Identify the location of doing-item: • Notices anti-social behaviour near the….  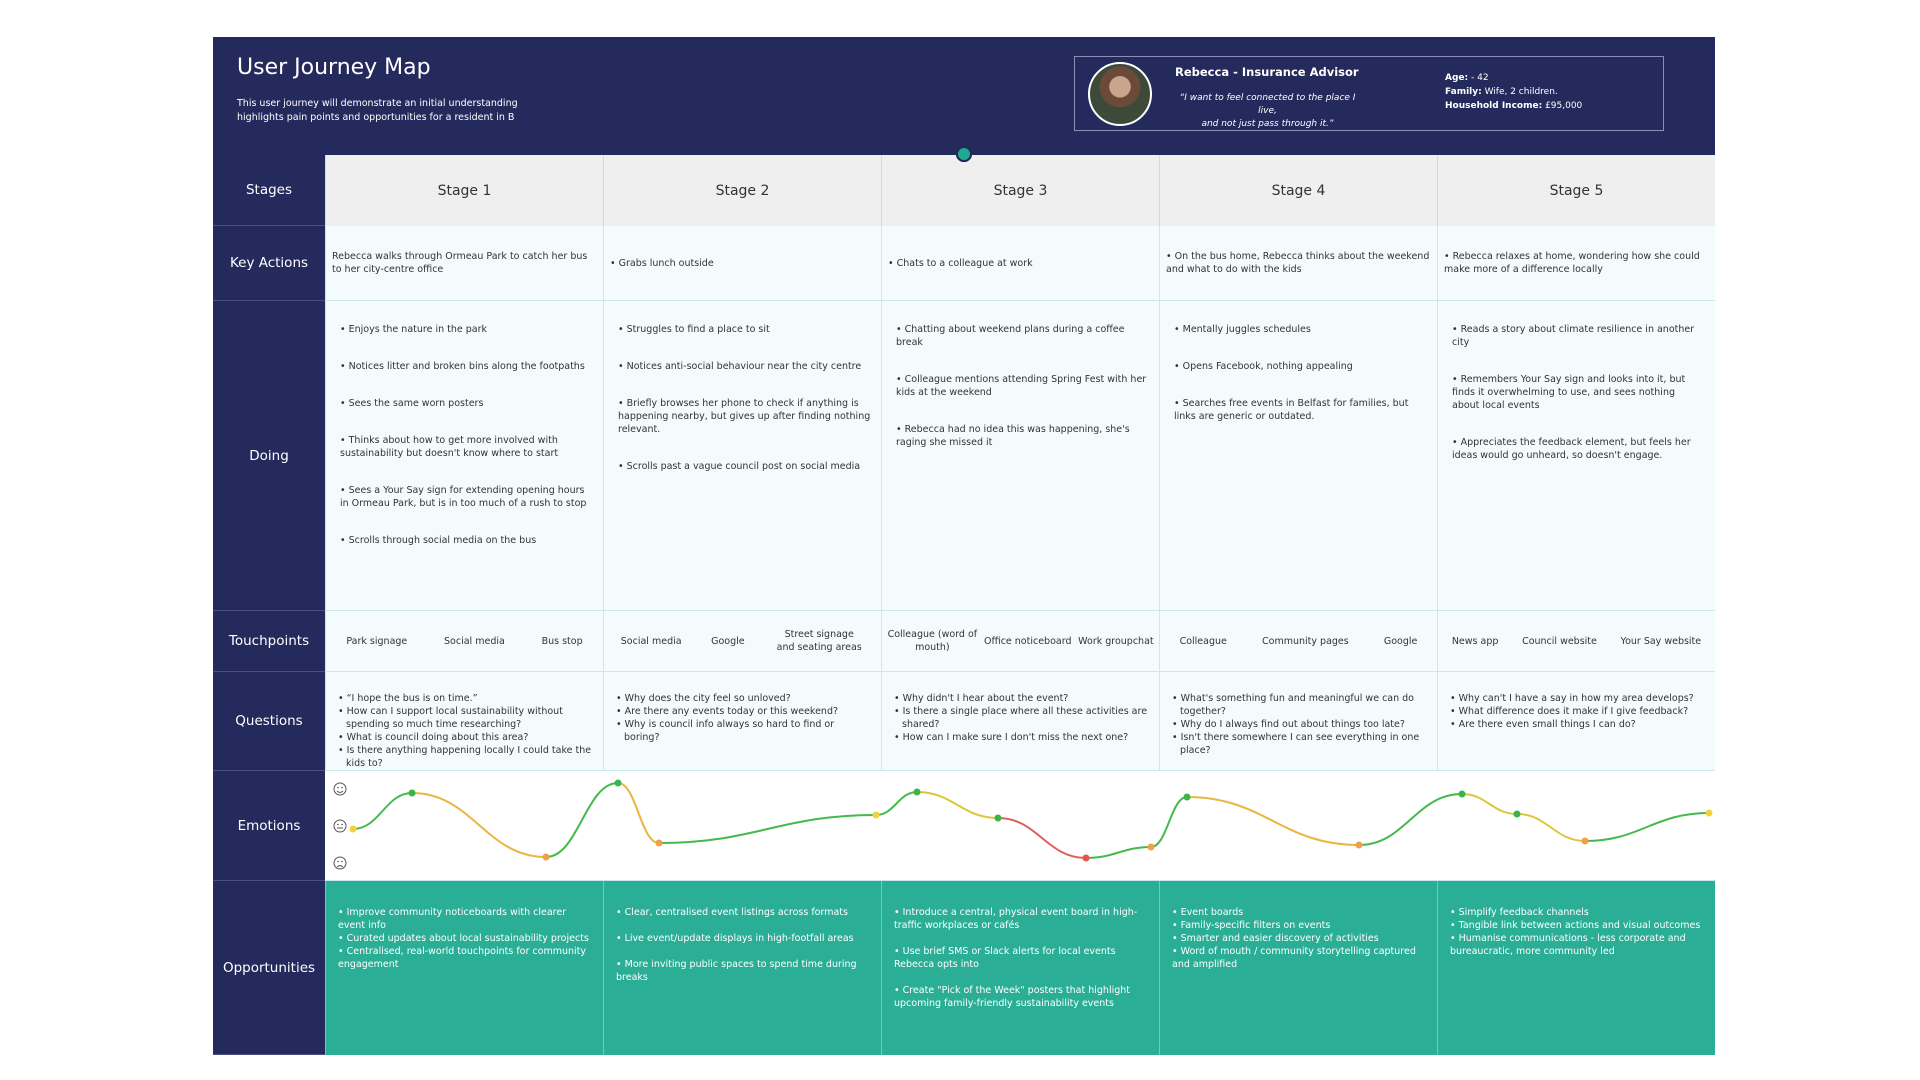
(740, 366).